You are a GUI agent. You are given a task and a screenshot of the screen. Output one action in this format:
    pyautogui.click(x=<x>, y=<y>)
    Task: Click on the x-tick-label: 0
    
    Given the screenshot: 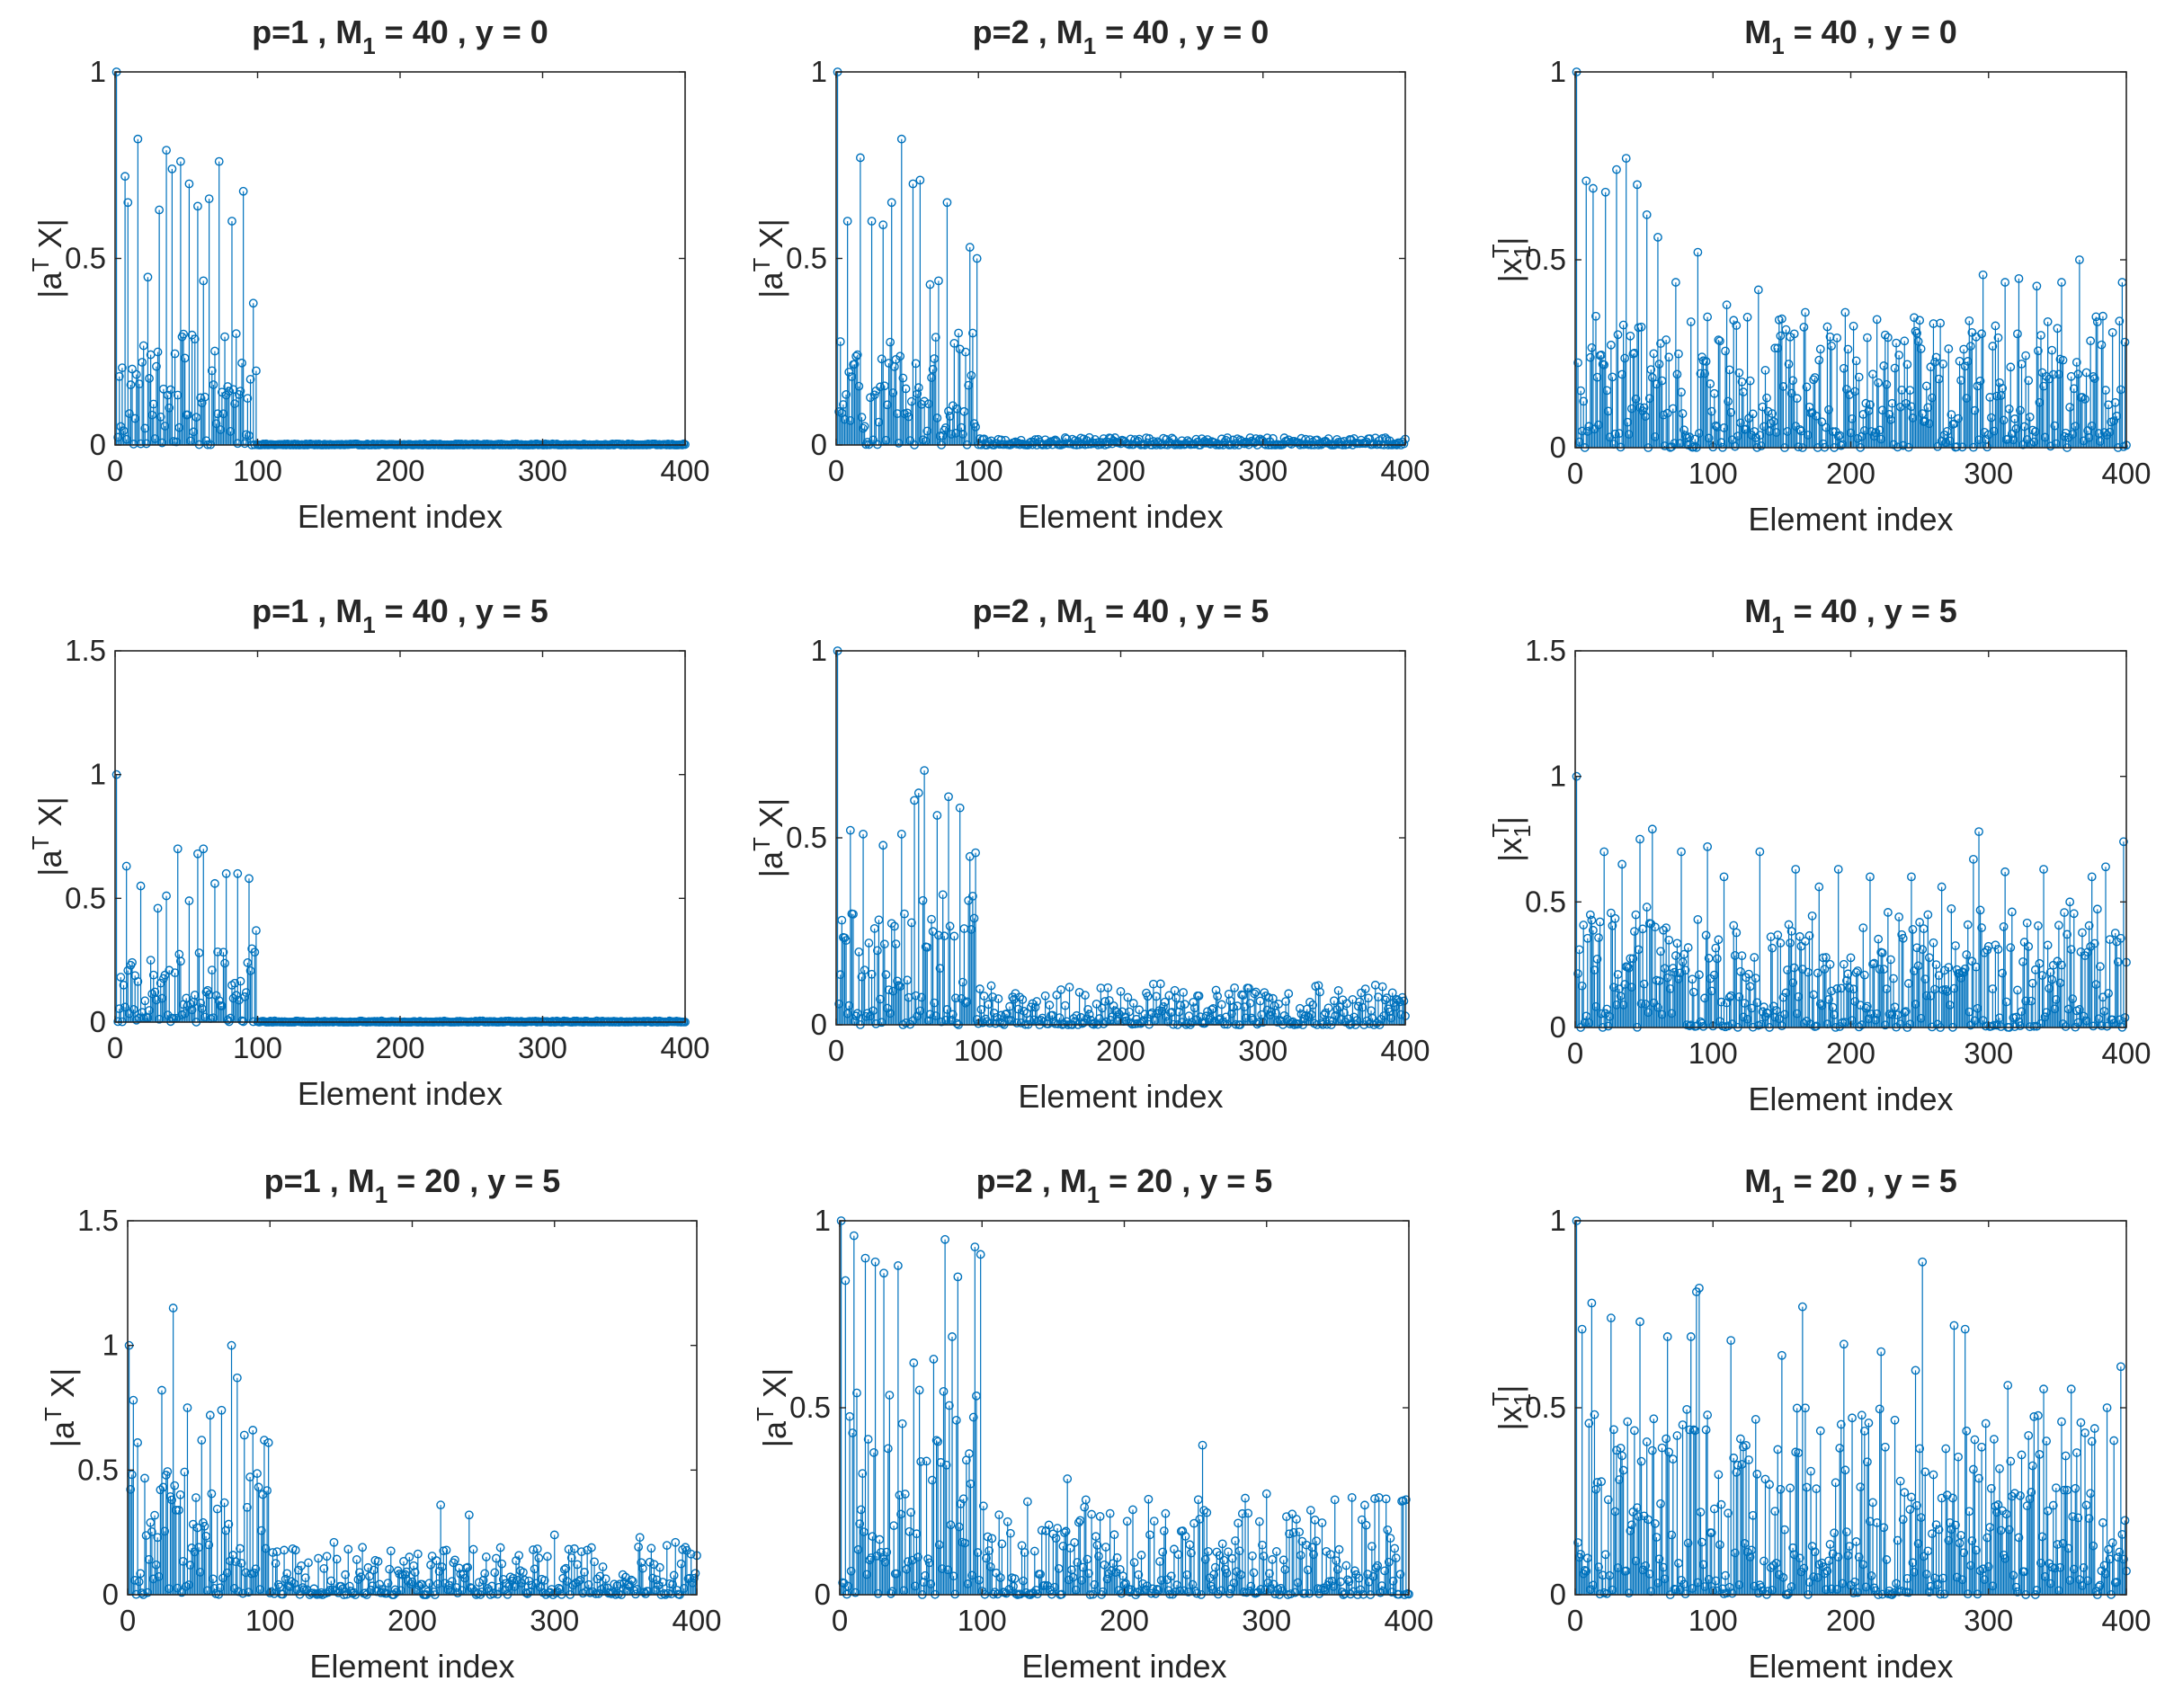 What is the action you would take?
    pyautogui.click(x=836, y=470)
    